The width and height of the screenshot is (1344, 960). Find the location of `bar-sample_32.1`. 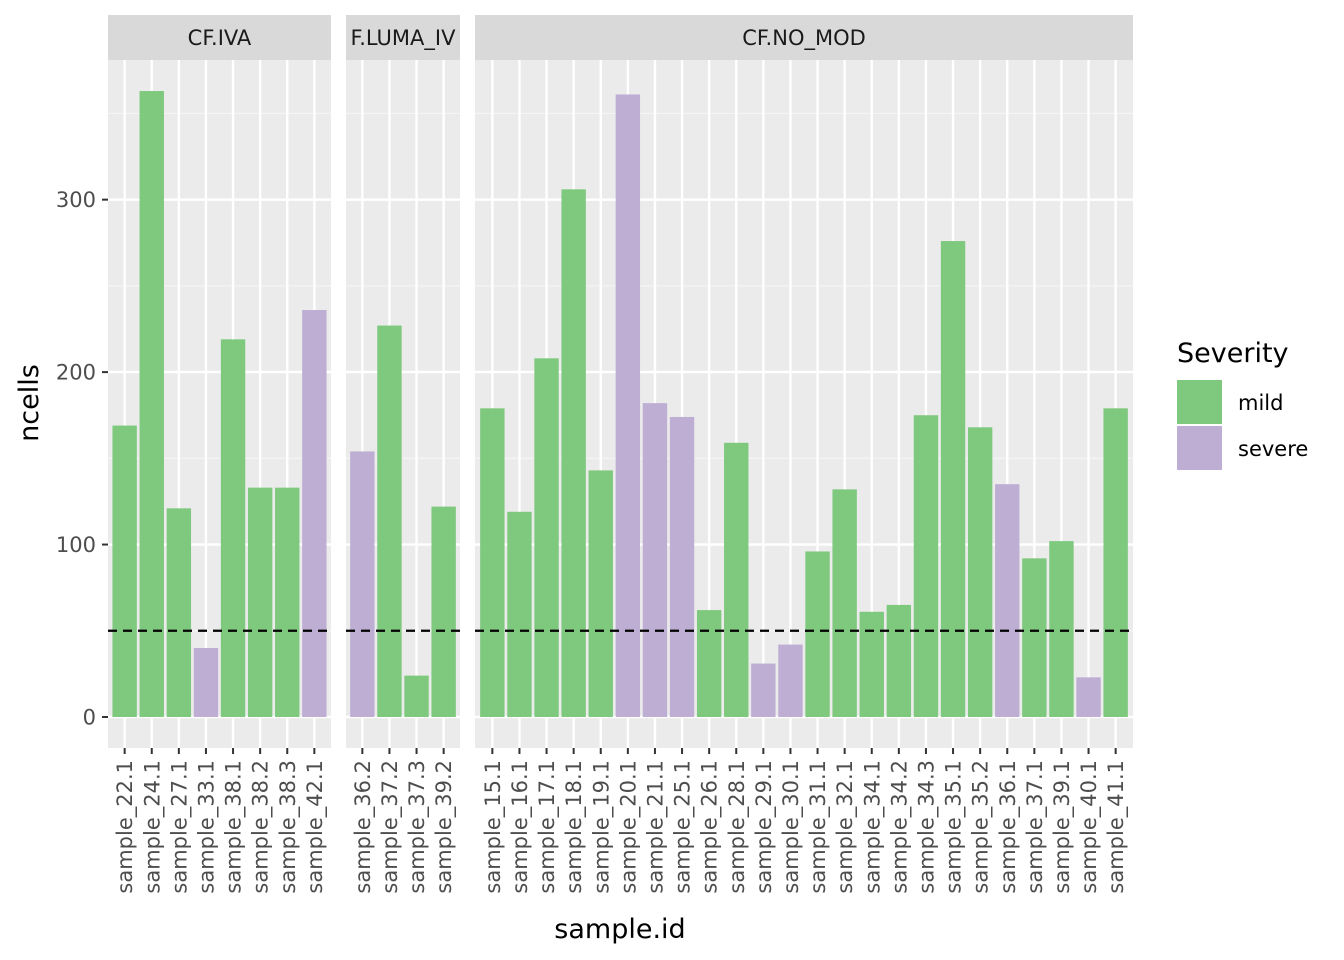

bar-sample_32.1 is located at coordinates (844, 603).